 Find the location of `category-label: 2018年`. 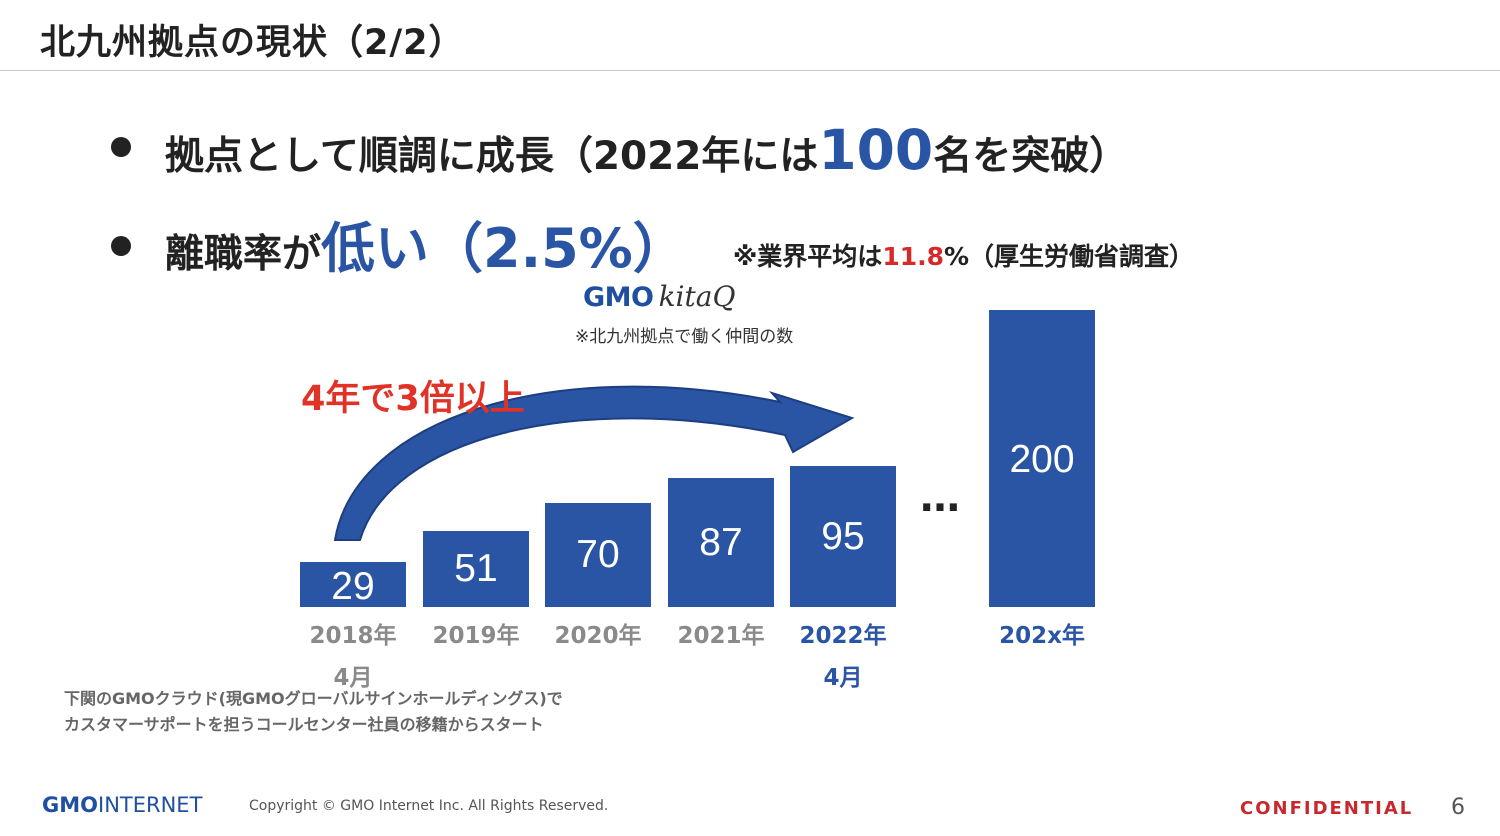

category-label: 2018年 is located at coordinates (353, 636).